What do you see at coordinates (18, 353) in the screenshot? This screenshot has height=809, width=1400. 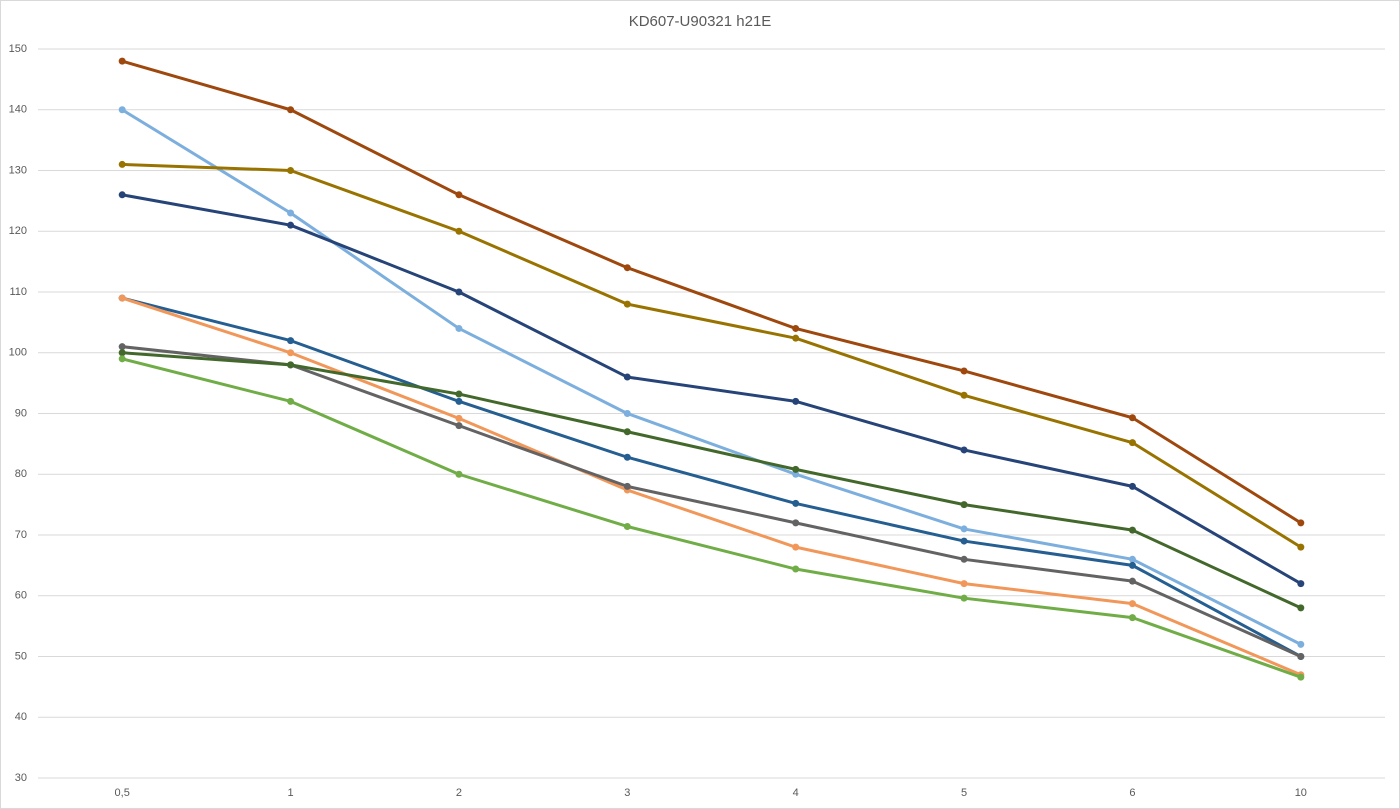 I see `y-tick-label: 100` at bounding box center [18, 353].